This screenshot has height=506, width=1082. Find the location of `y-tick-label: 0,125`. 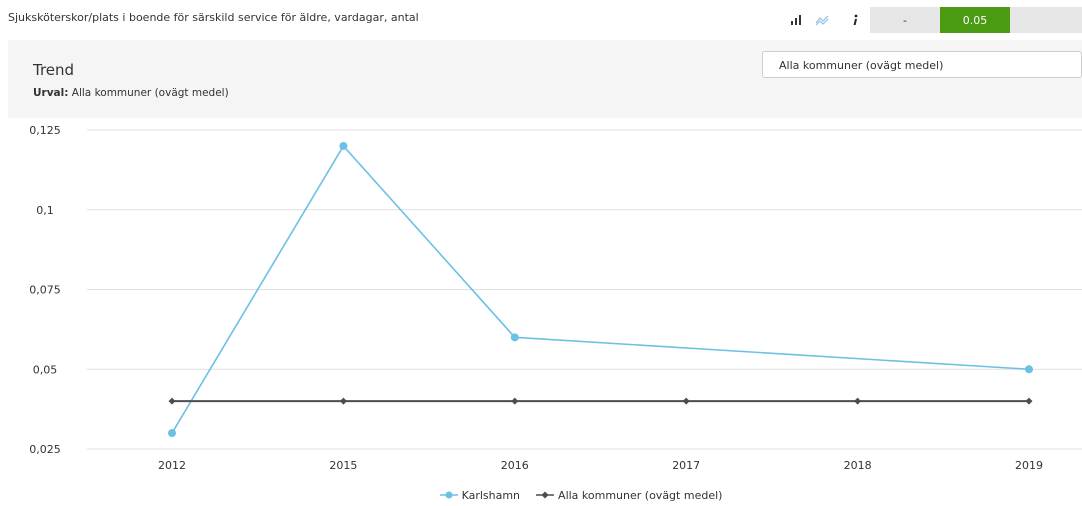

y-tick-label: 0,125 is located at coordinates (45, 130).